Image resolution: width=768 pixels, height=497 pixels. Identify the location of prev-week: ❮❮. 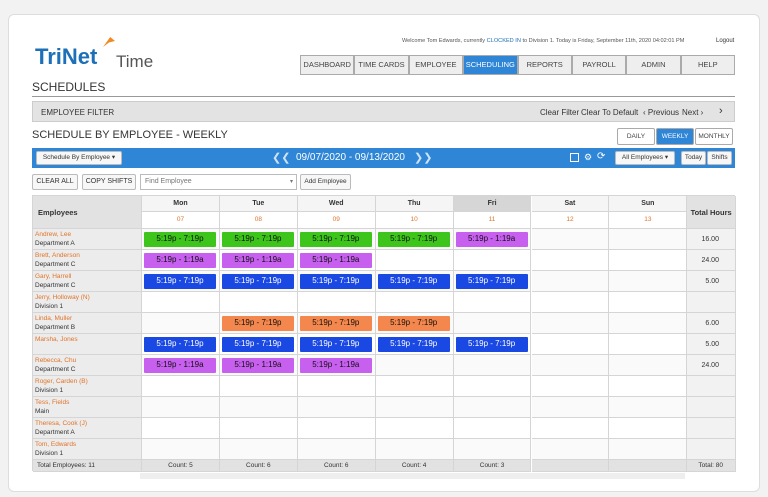
(281, 158).